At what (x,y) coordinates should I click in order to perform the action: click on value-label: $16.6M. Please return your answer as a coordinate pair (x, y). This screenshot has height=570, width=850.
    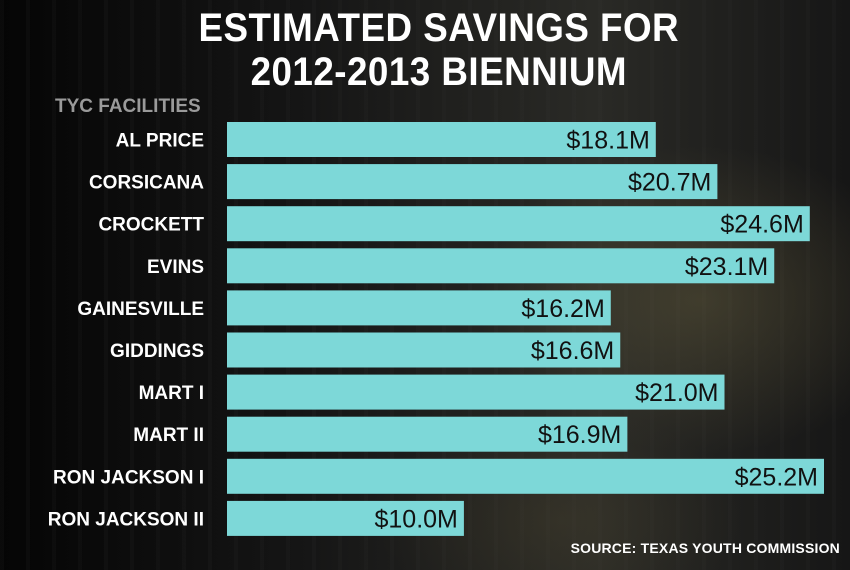
    Looking at the image, I should click on (572, 351).